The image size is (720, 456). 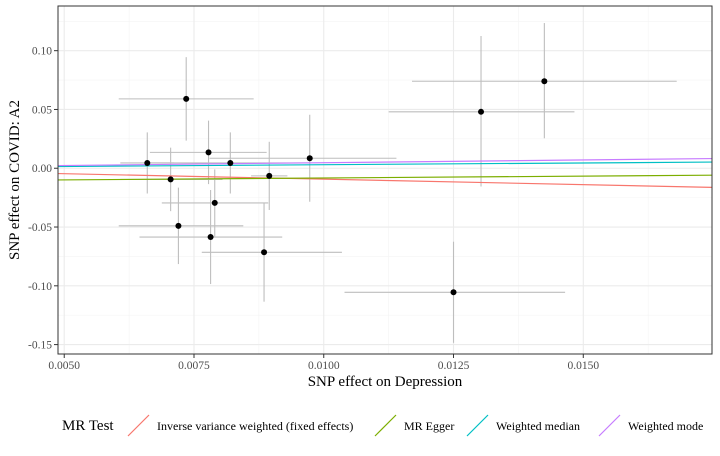 I want to click on x-axis-ticks: 0.0050 0.0075 0.0100 0.0125 0.0150, so click(x=323, y=363).